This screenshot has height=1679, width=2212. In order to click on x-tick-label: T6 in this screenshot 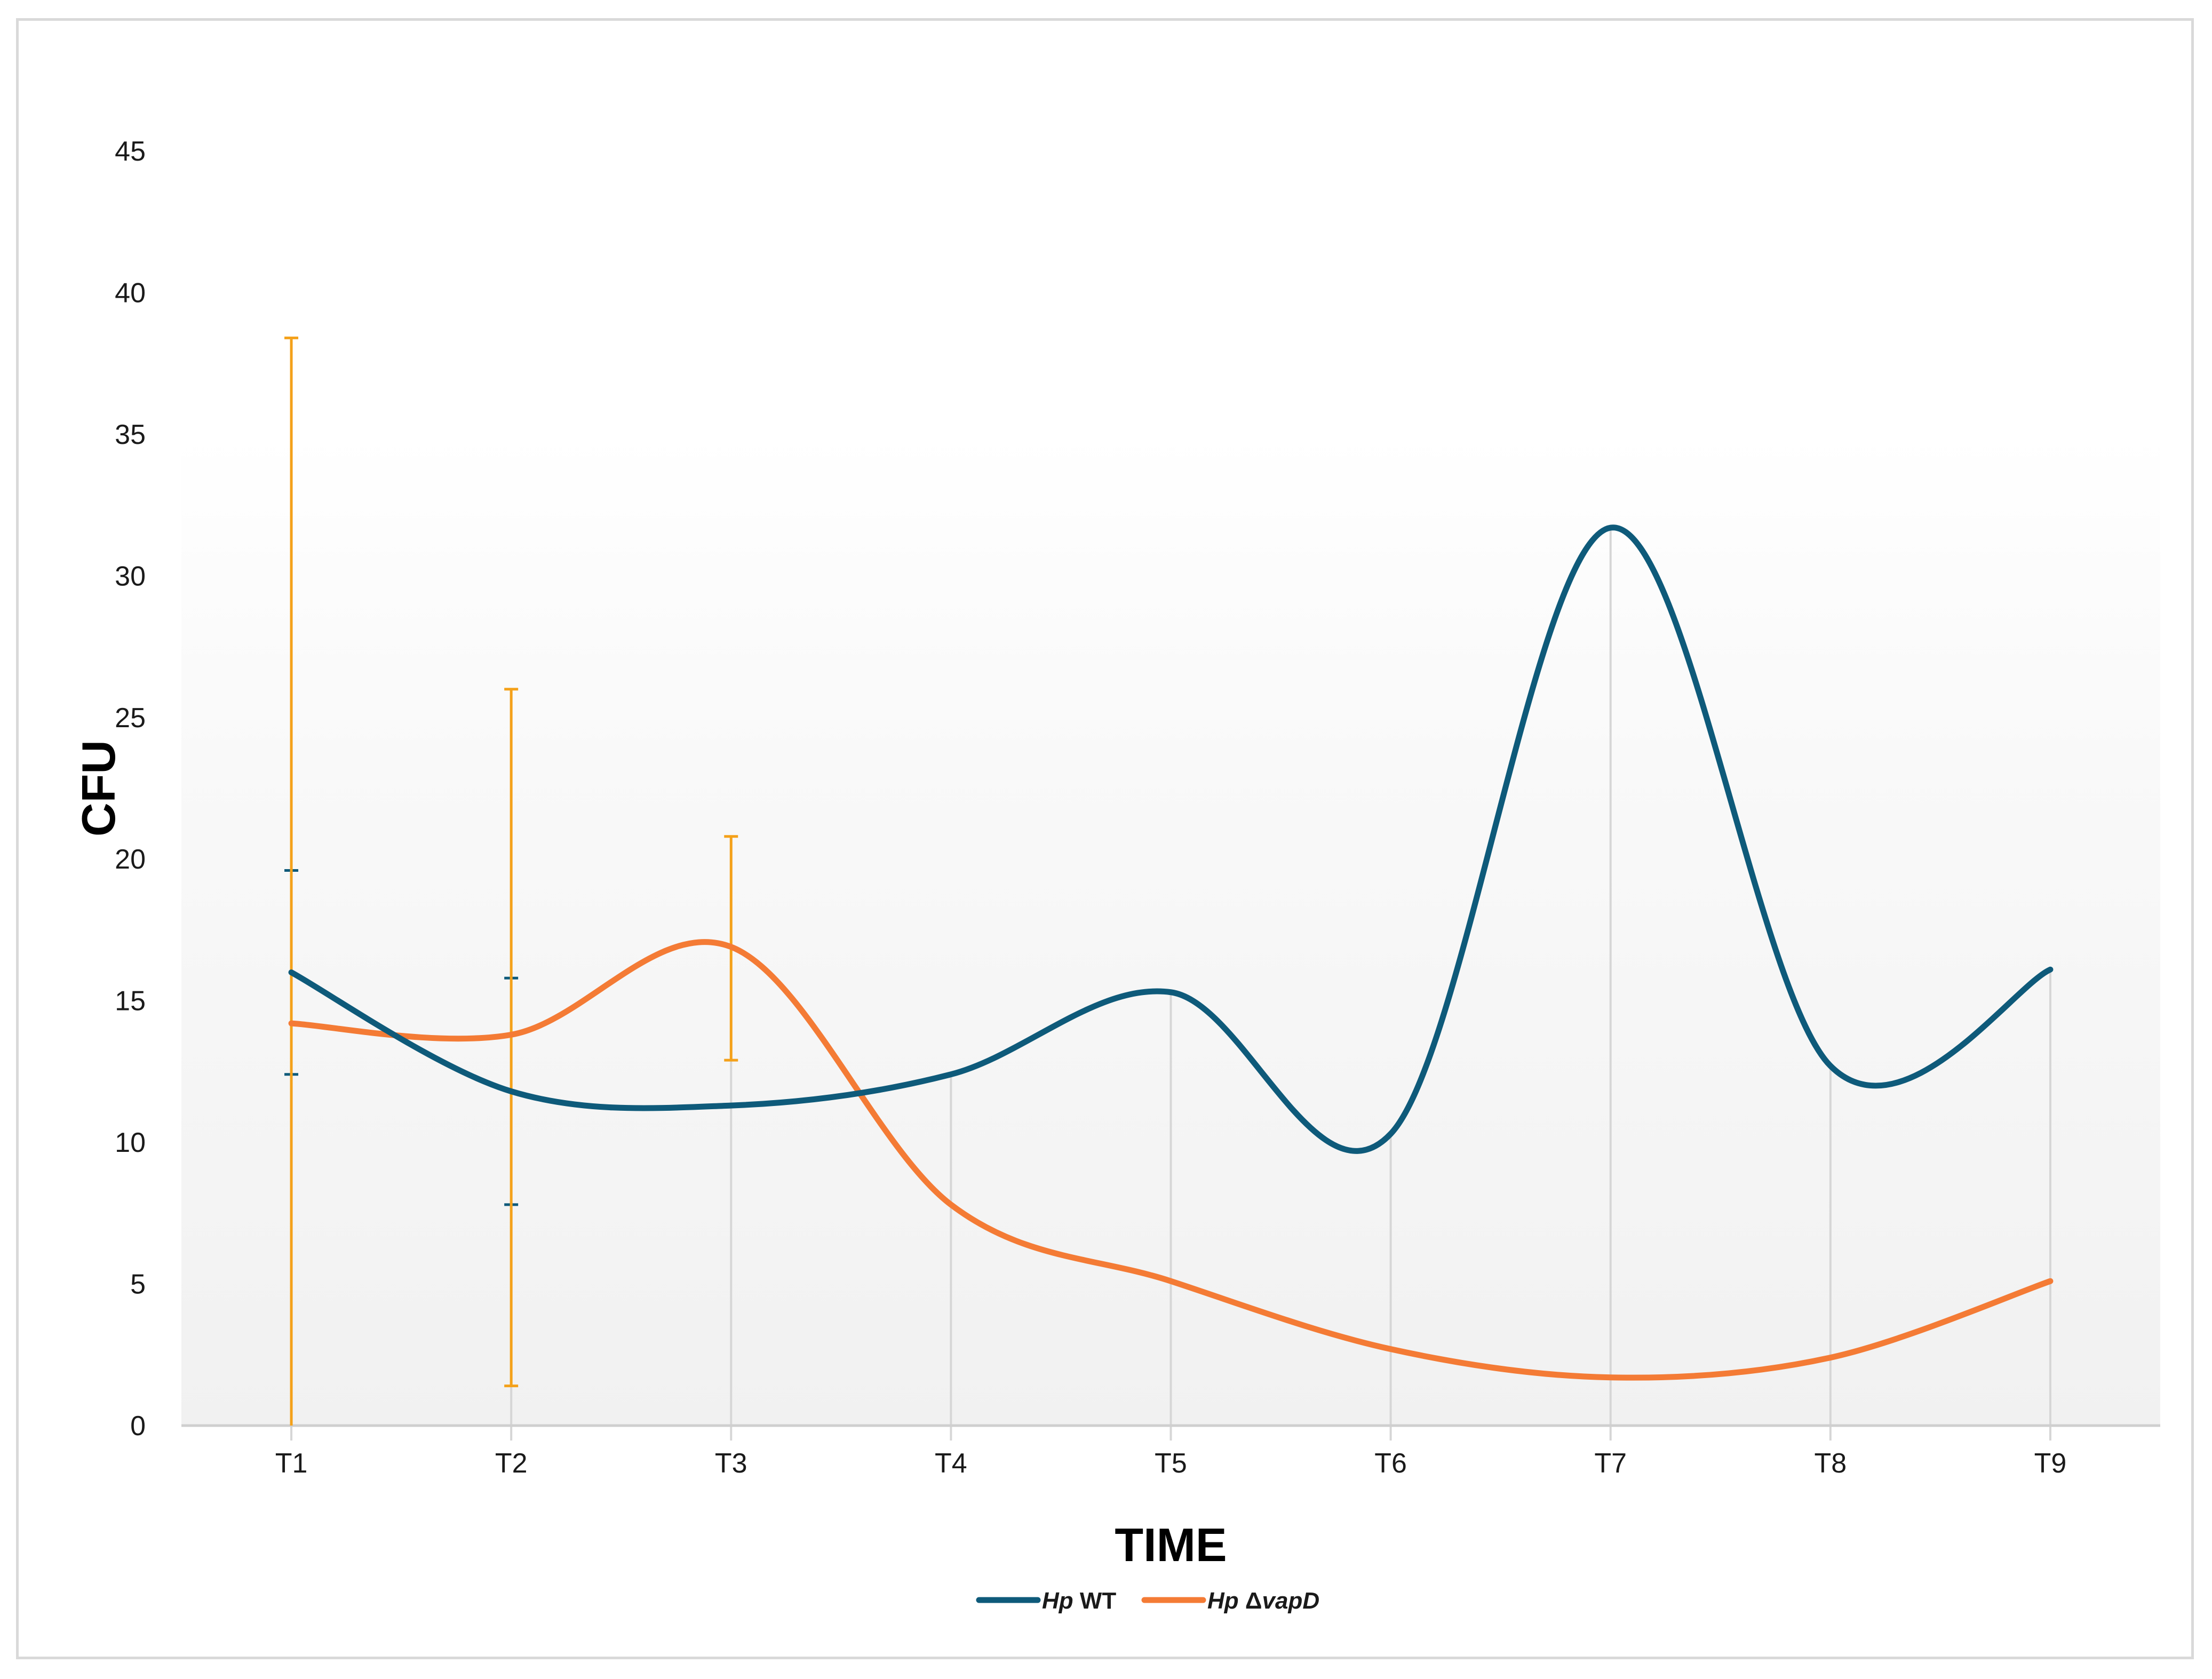, I will do `click(1390, 1463)`.